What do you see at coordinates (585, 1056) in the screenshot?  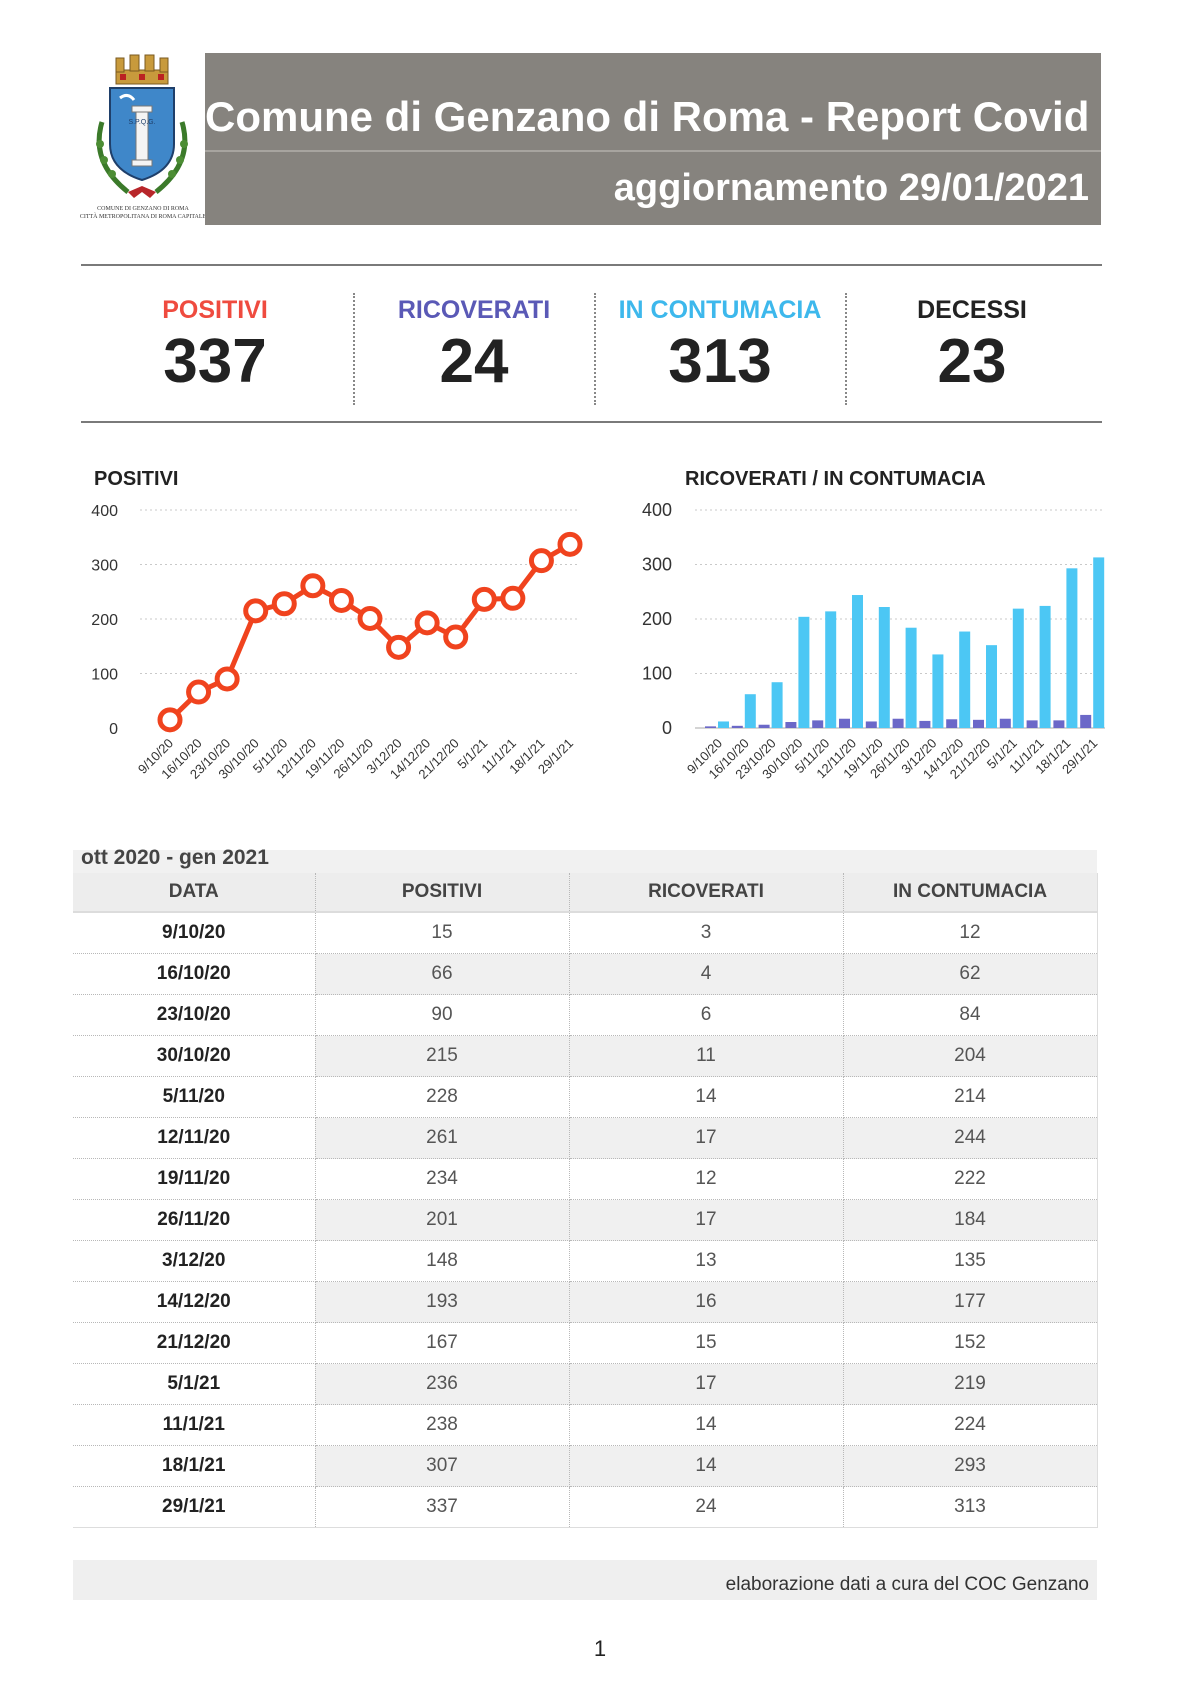 I see `table-row: 30/10/20 215 11 204` at bounding box center [585, 1056].